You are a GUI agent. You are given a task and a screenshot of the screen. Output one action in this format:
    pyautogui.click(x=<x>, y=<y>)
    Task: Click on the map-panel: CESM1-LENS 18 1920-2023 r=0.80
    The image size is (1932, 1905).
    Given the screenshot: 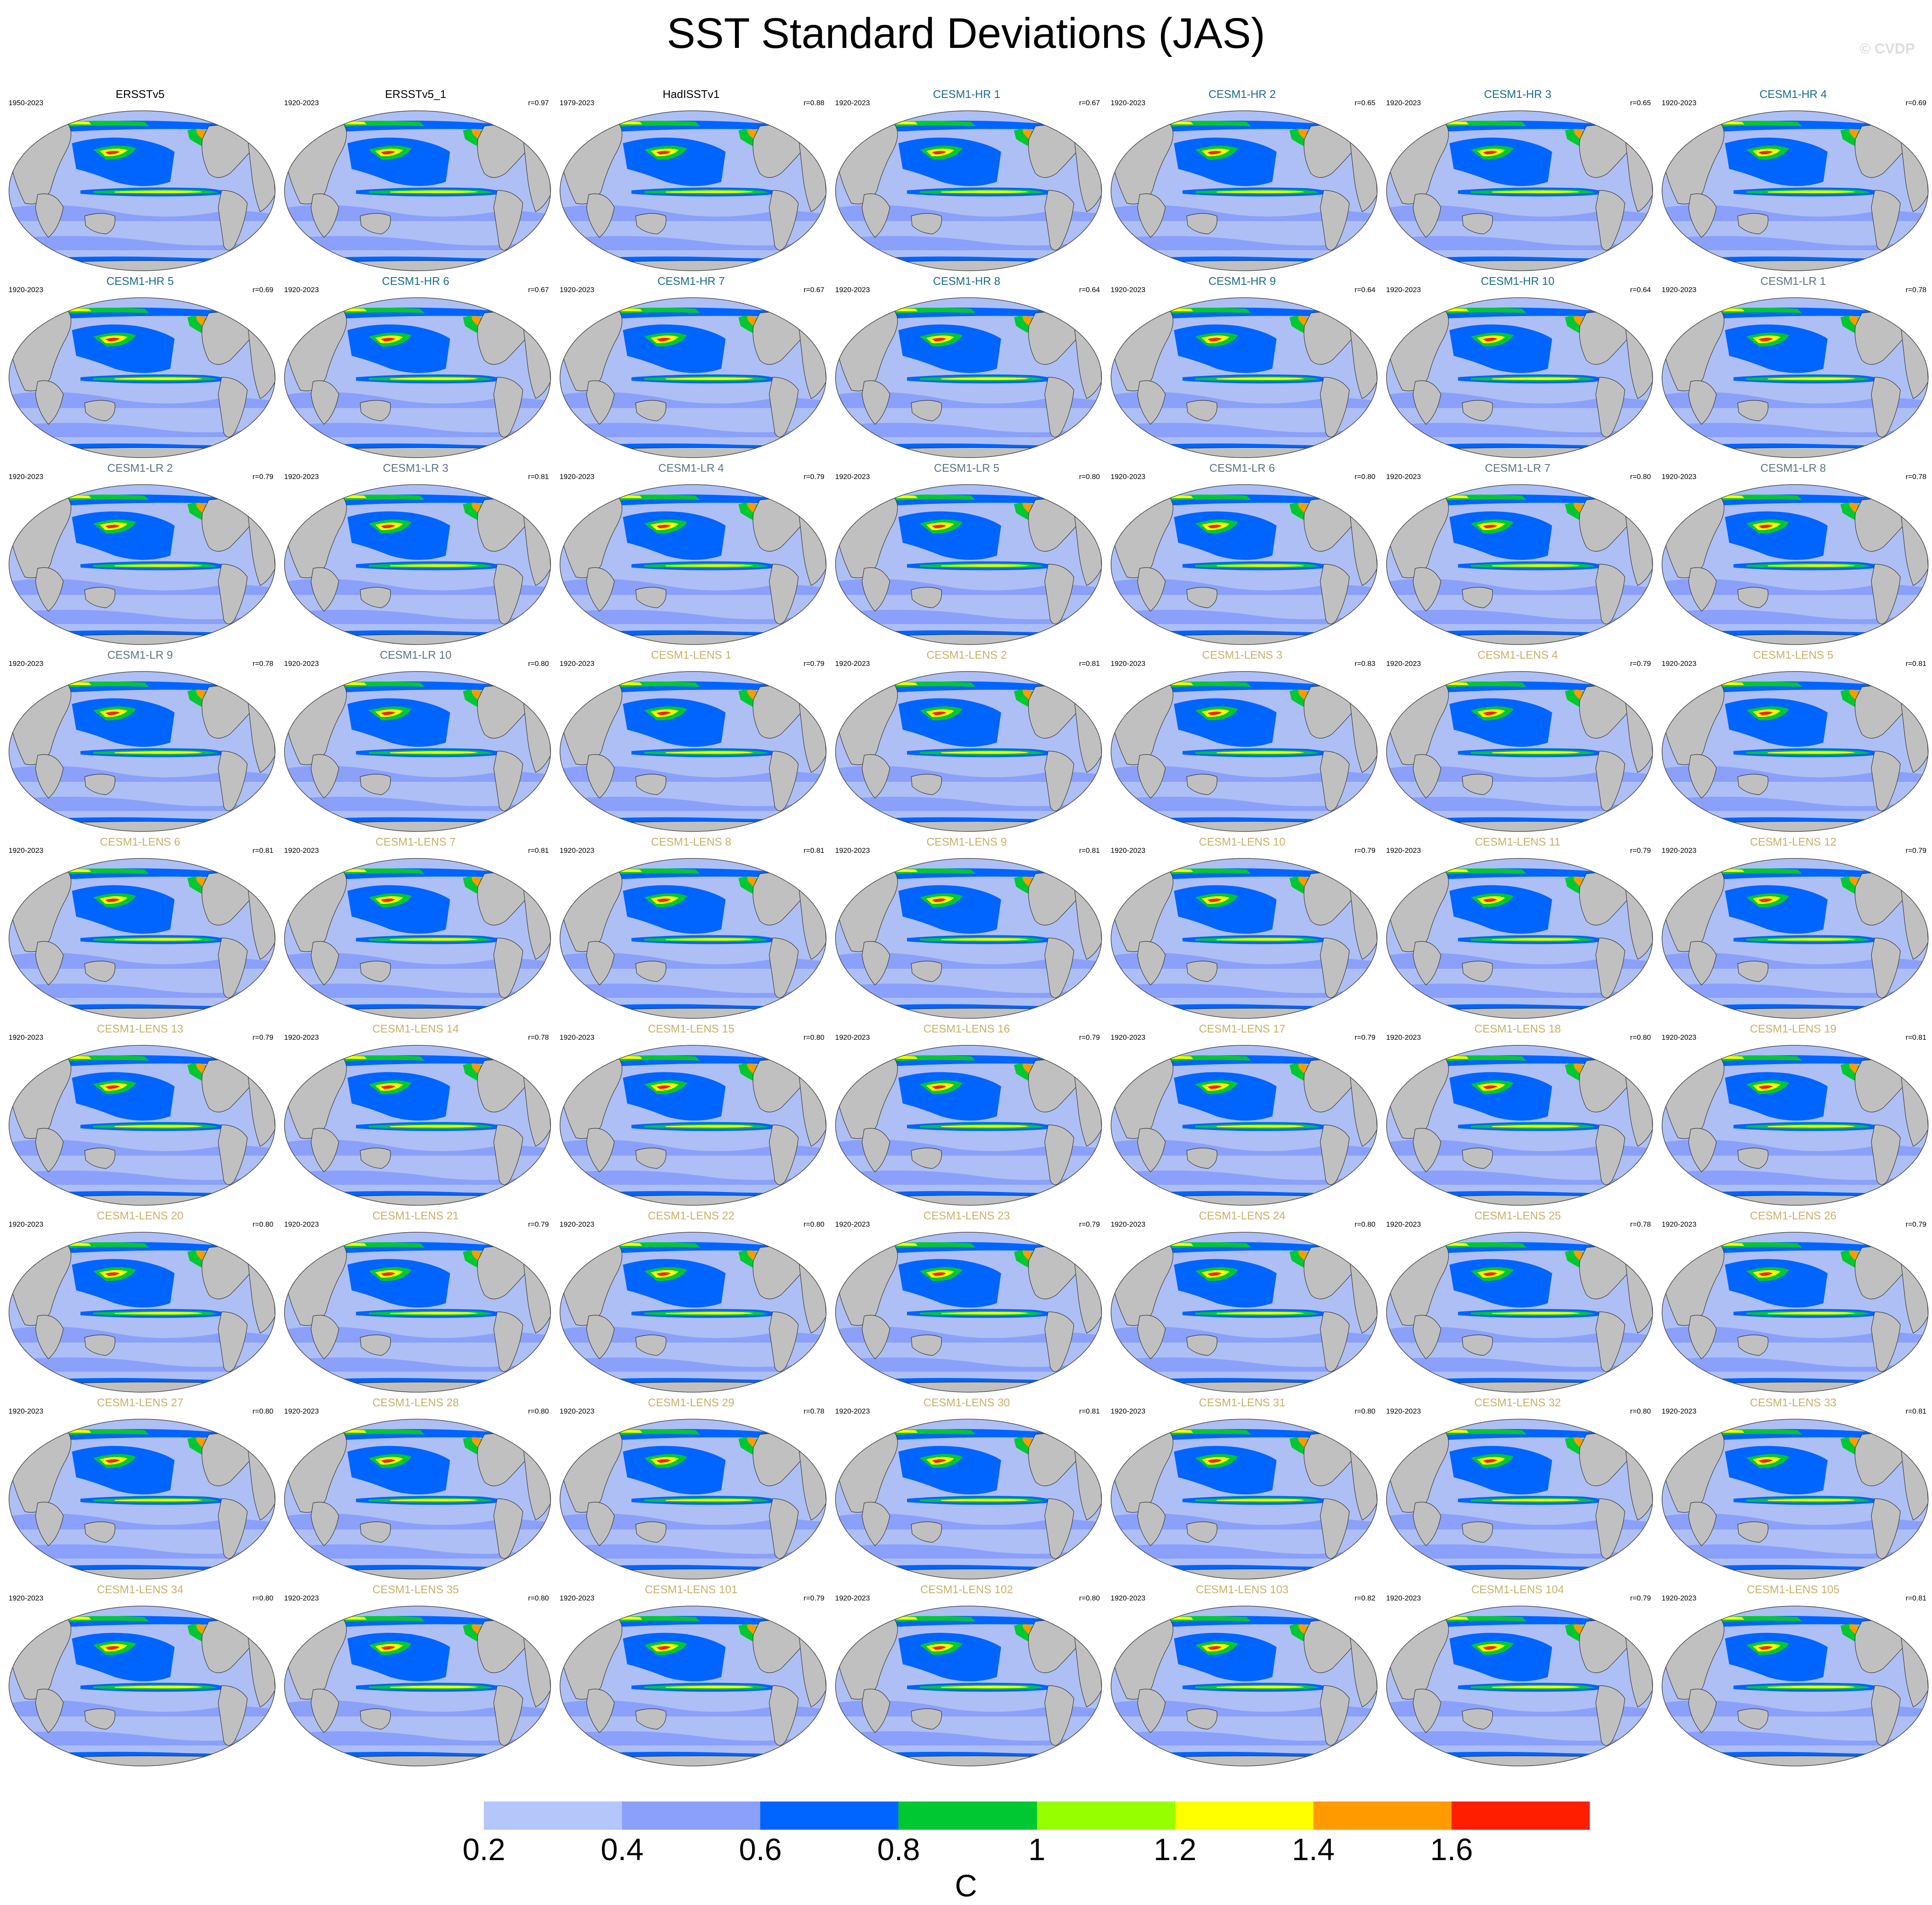 What is the action you would take?
    pyautogui.click(x=1517, y=1115)
    